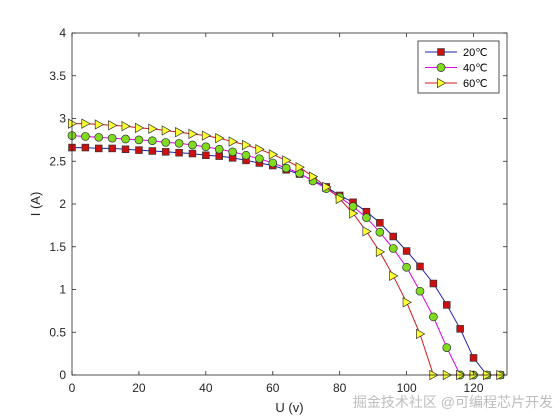 The height and width of the screenshot is (420, 560). I want to click on x-tick-label: 80, so click(340, 388).